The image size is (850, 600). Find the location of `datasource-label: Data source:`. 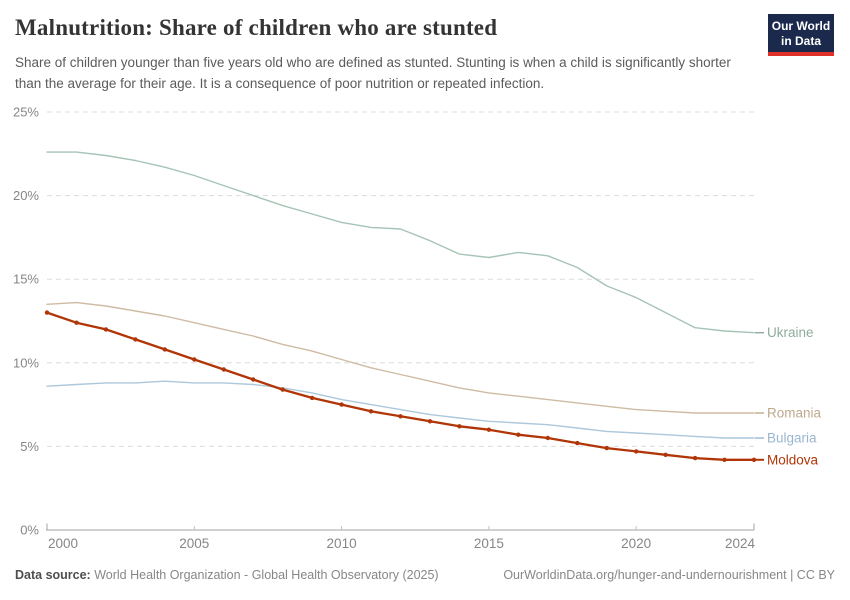

datasource-label: Data source: is located at coordinates (53, 575).